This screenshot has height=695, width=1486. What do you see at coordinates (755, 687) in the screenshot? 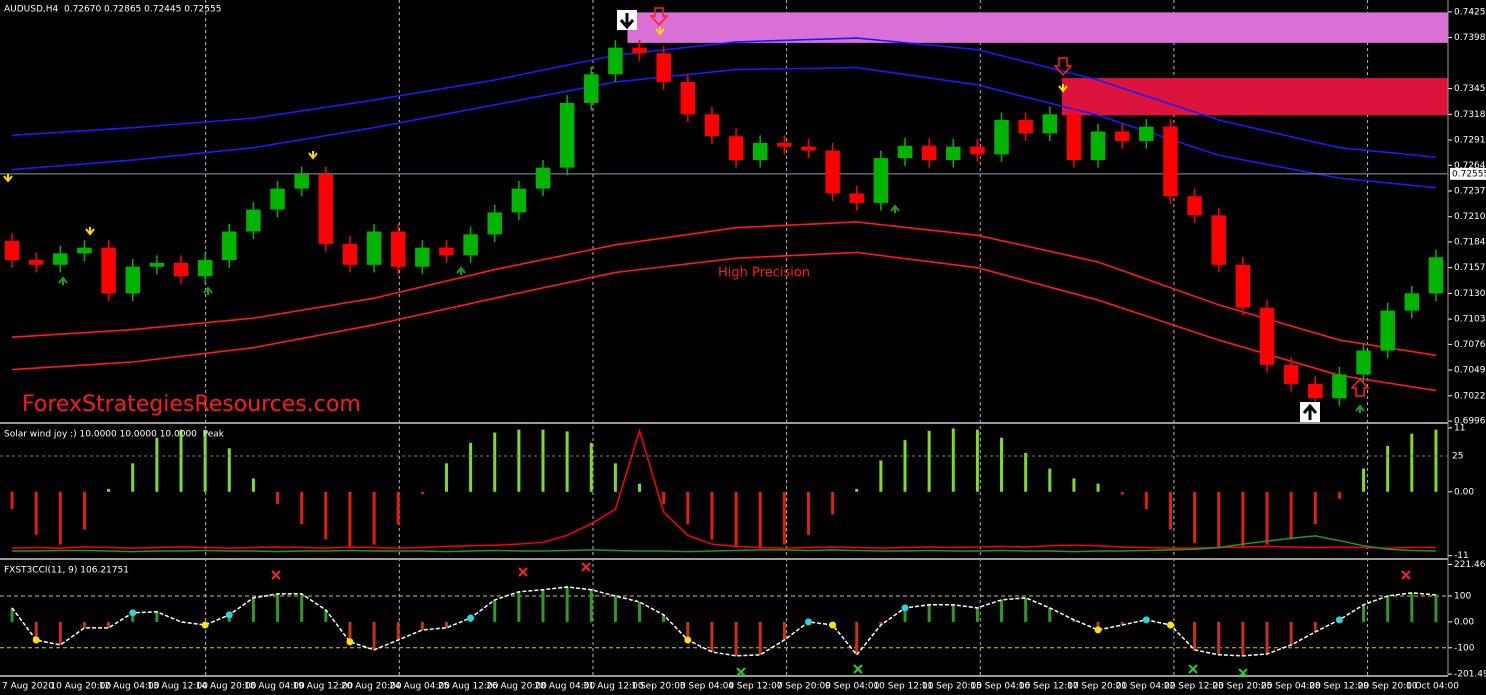
I see `x-tick-label: 4 Sep 12:00` at bounding box center [755, 687].